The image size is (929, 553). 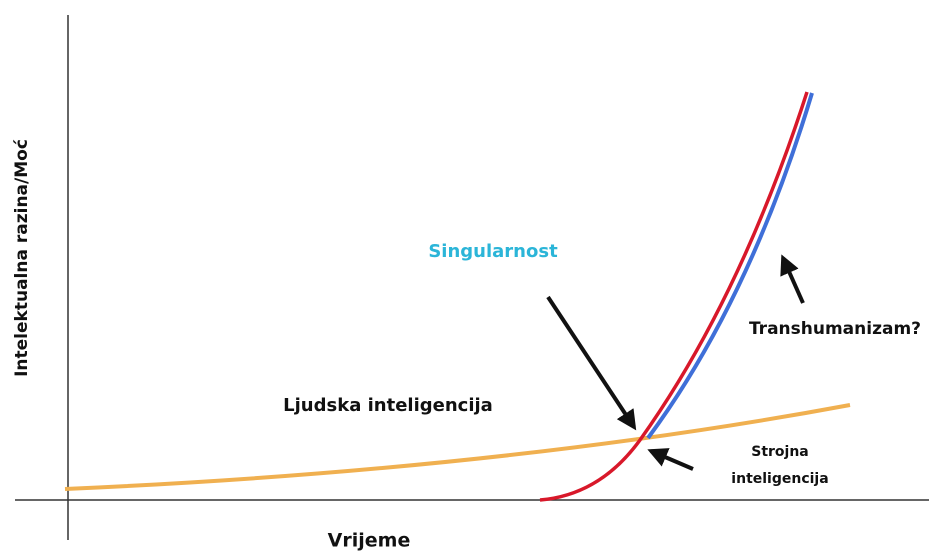 I want to click on y-axis-label: Intelektualna razina/Moć, so click(x=22, y=258).